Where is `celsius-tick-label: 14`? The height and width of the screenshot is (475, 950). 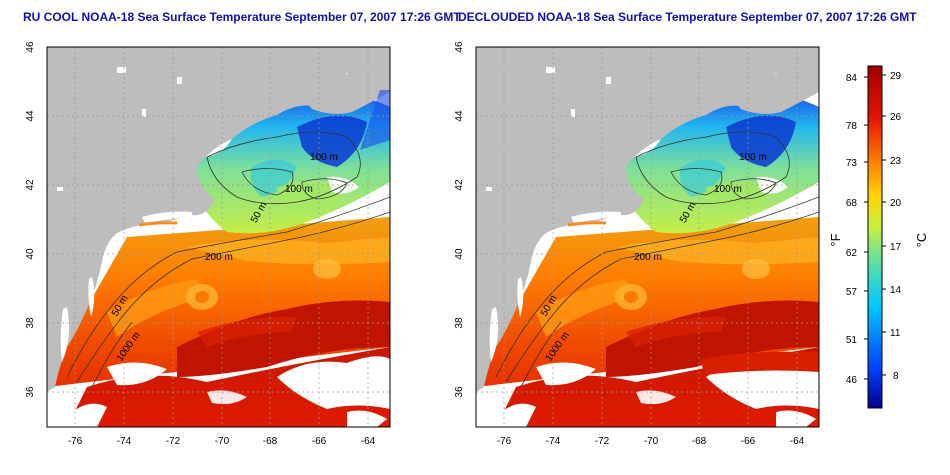 celsius-tick-label: 14 is located at coordinates (896, 290).